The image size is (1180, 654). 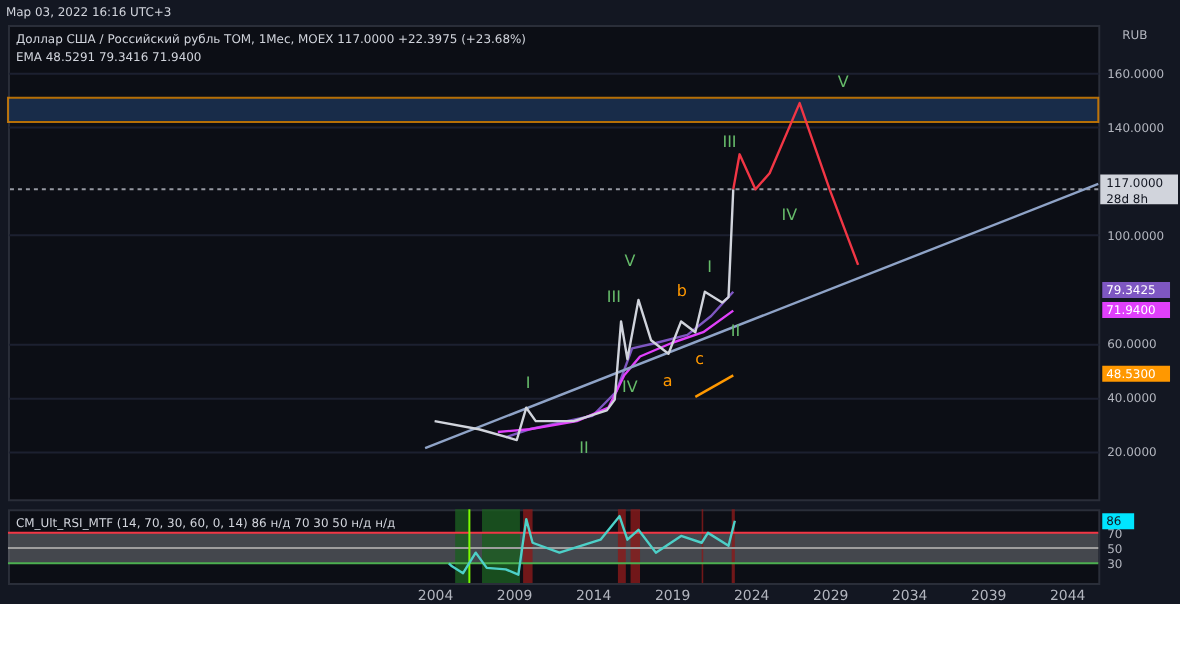 What do you see at coordinates (681, 291) in the screenshot?
I see `annotation: b` at bounding box center [681, 291].